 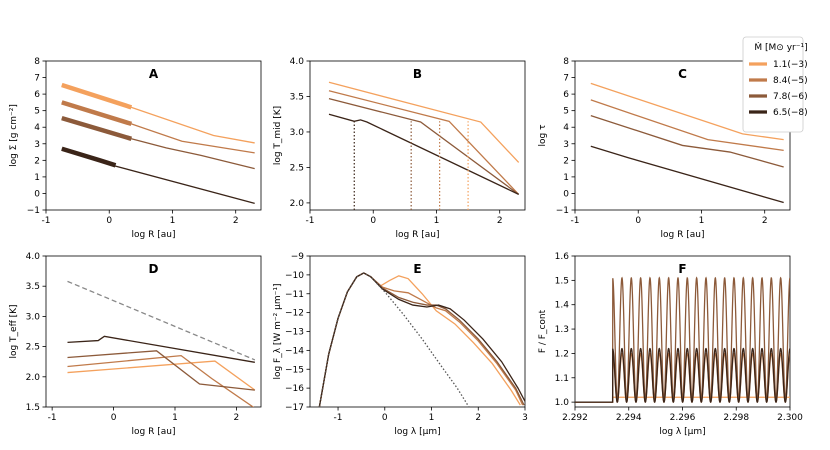 I want to click on y-tick-label: −10, so click(x=294, y=276).